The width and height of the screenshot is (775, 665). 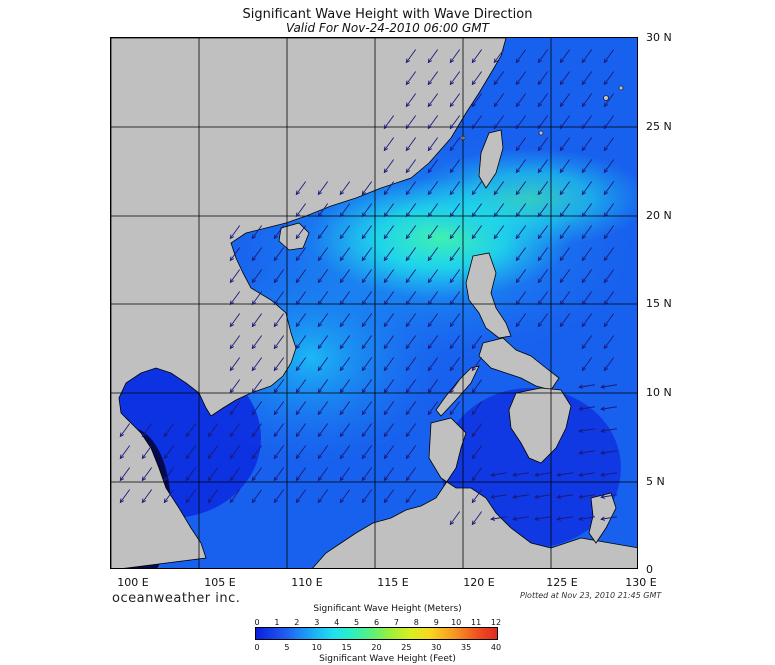 What do you see at coordinates (524, 198) in the screenshot?
I see `wave-field-high-east` at bounding box center [524, 198].